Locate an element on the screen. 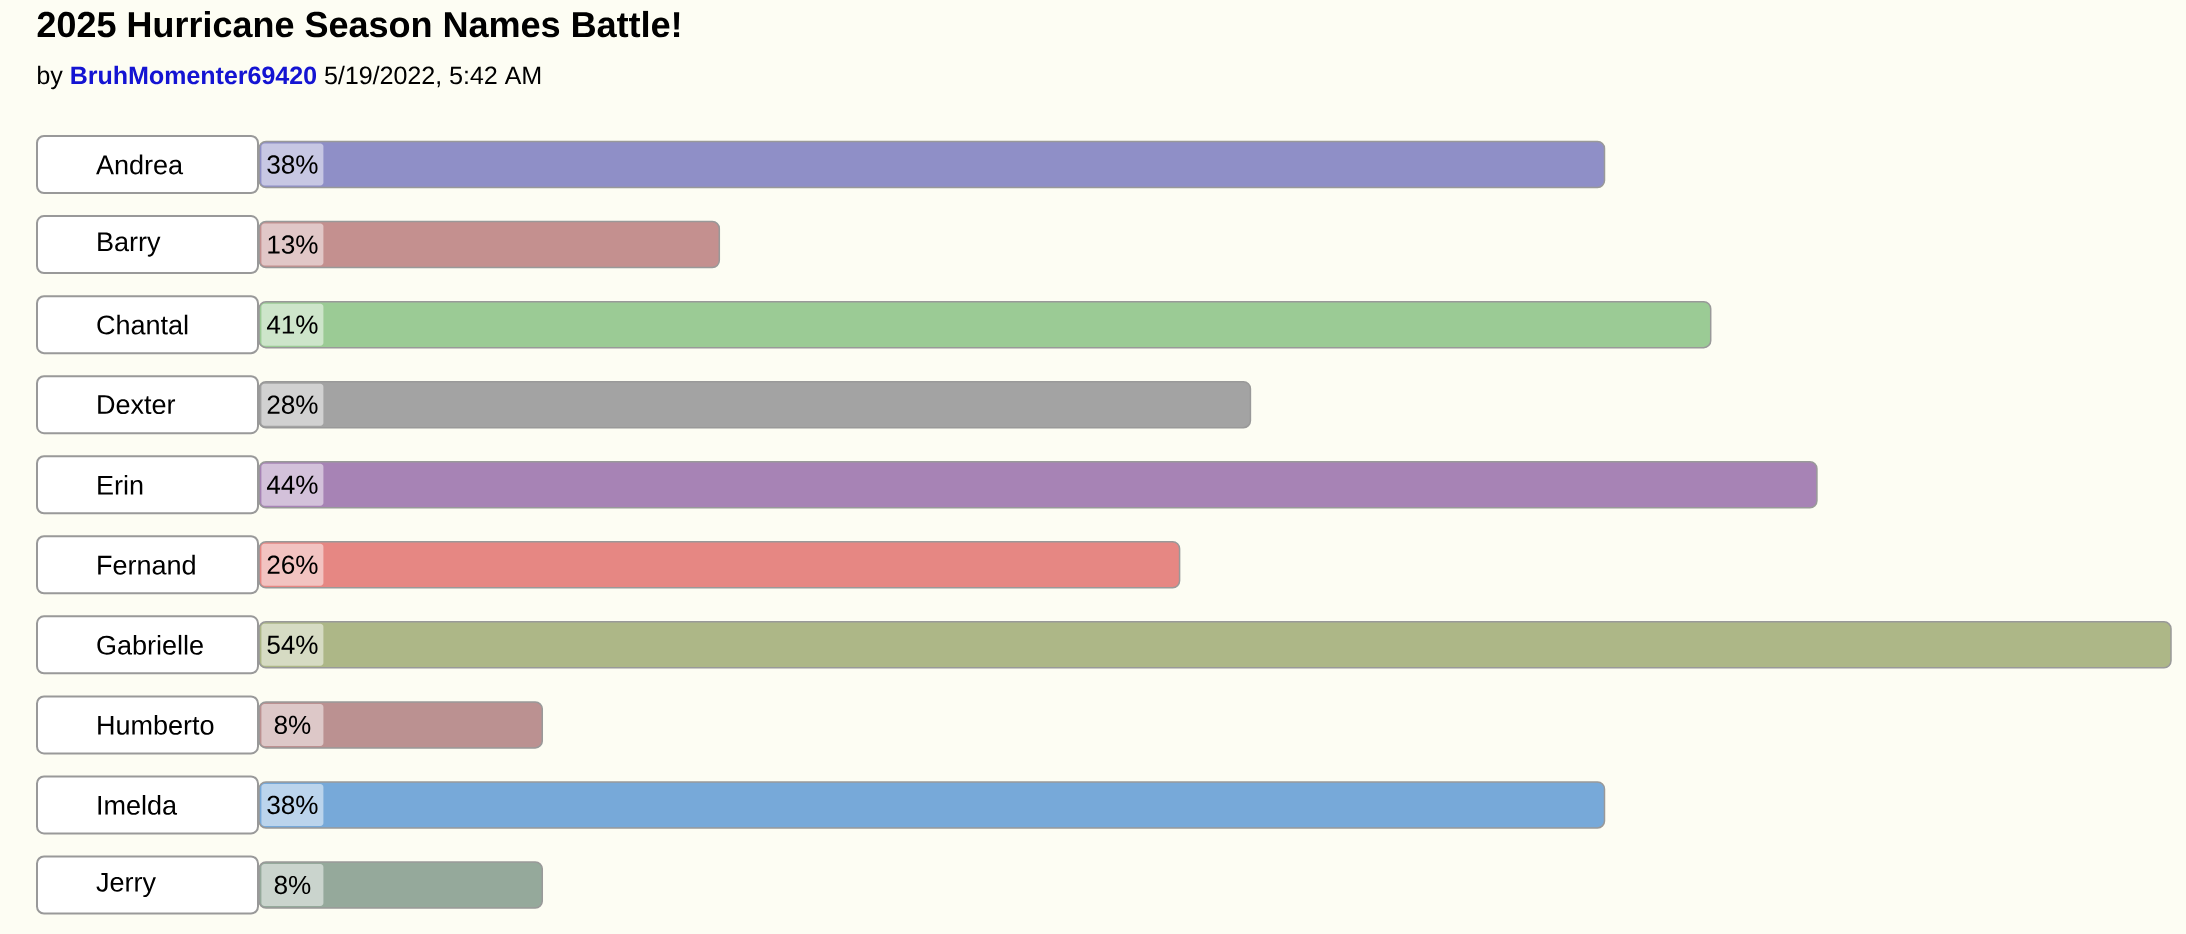 The image size is (2186, 934). data-label: 41% is located at coordinates (292, 324).